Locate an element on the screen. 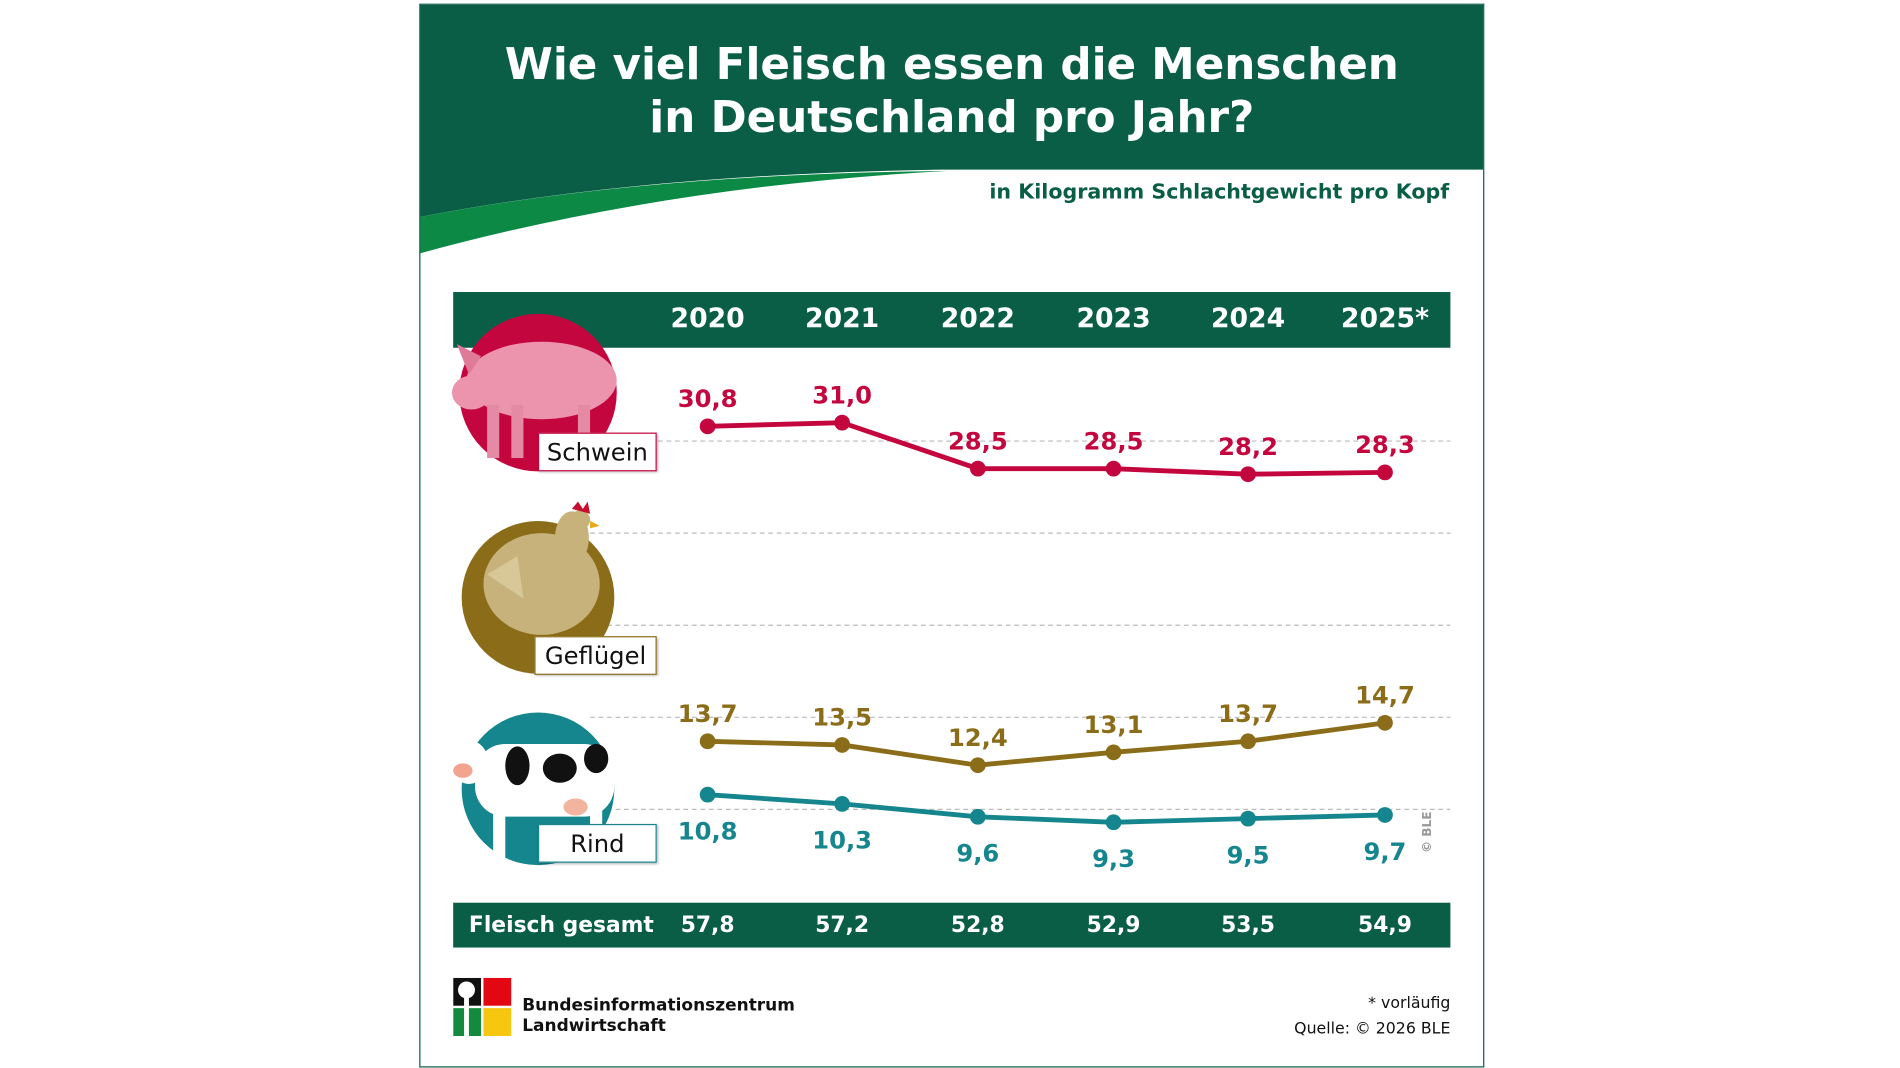  header-band is located at coordinates (952, 129).